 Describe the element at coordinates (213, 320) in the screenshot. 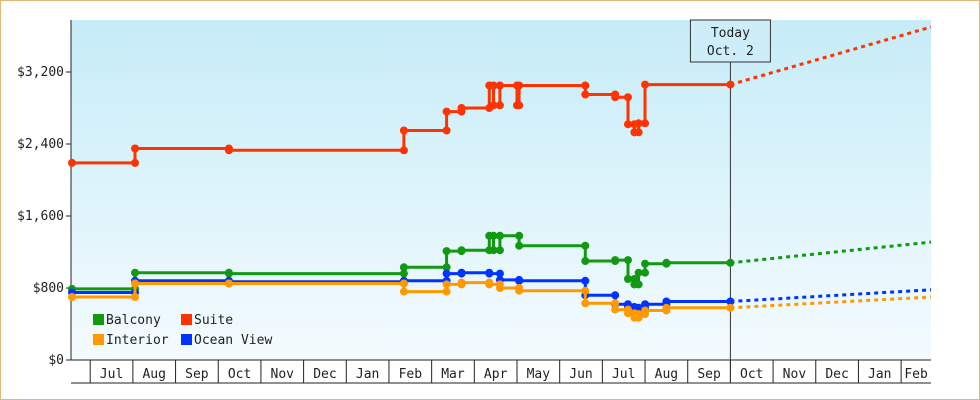

I see `legend-label-suite: Suite` at that location.